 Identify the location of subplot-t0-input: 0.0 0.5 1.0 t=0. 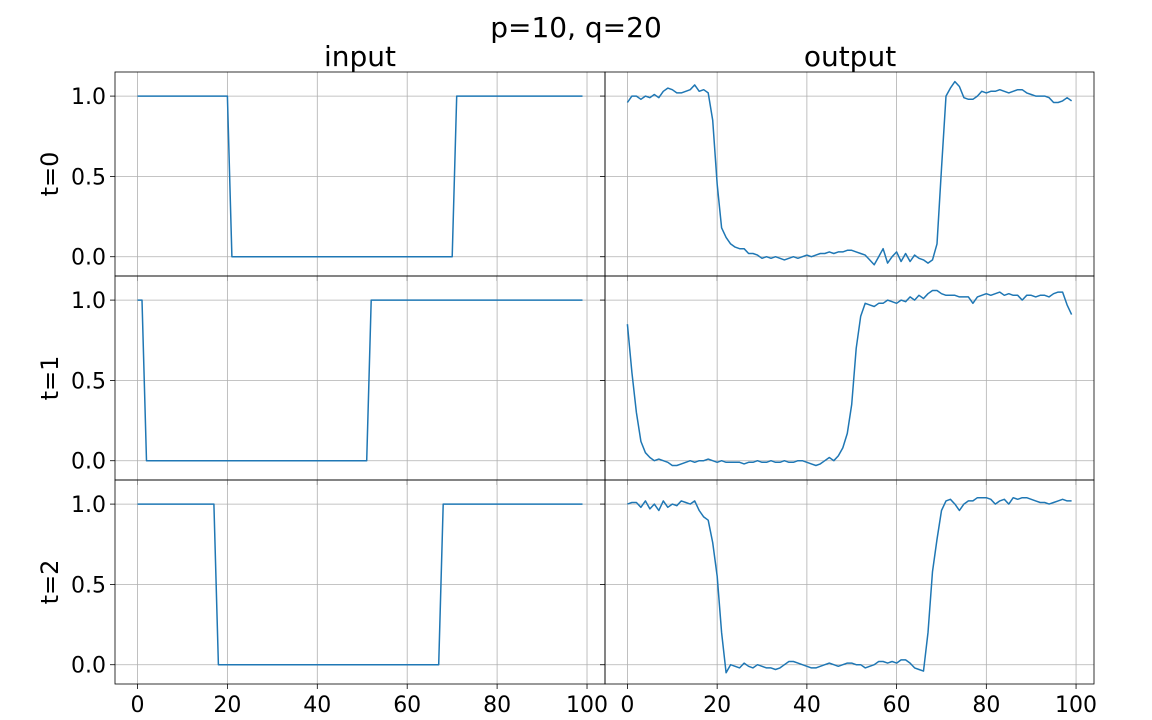
(321, 176).